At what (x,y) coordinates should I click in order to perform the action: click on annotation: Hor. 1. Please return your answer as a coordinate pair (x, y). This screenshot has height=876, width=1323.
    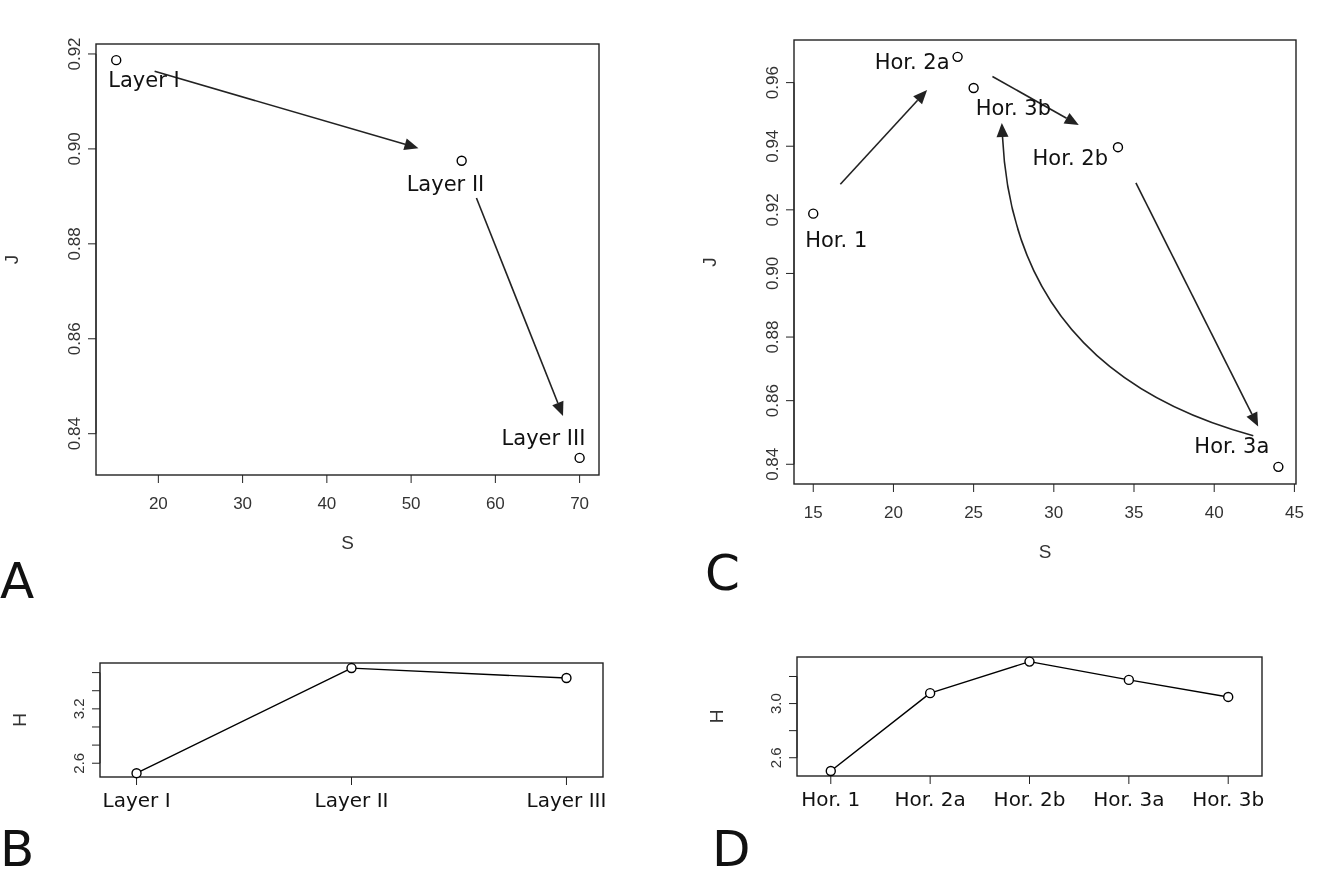
    Looking at the image, I should click on (836, 239).